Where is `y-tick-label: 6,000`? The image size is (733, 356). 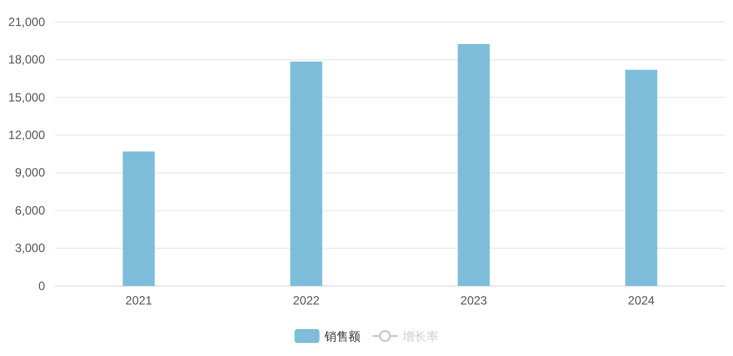
y-tick-label: 6,000 is located at coordinates (30, 210).